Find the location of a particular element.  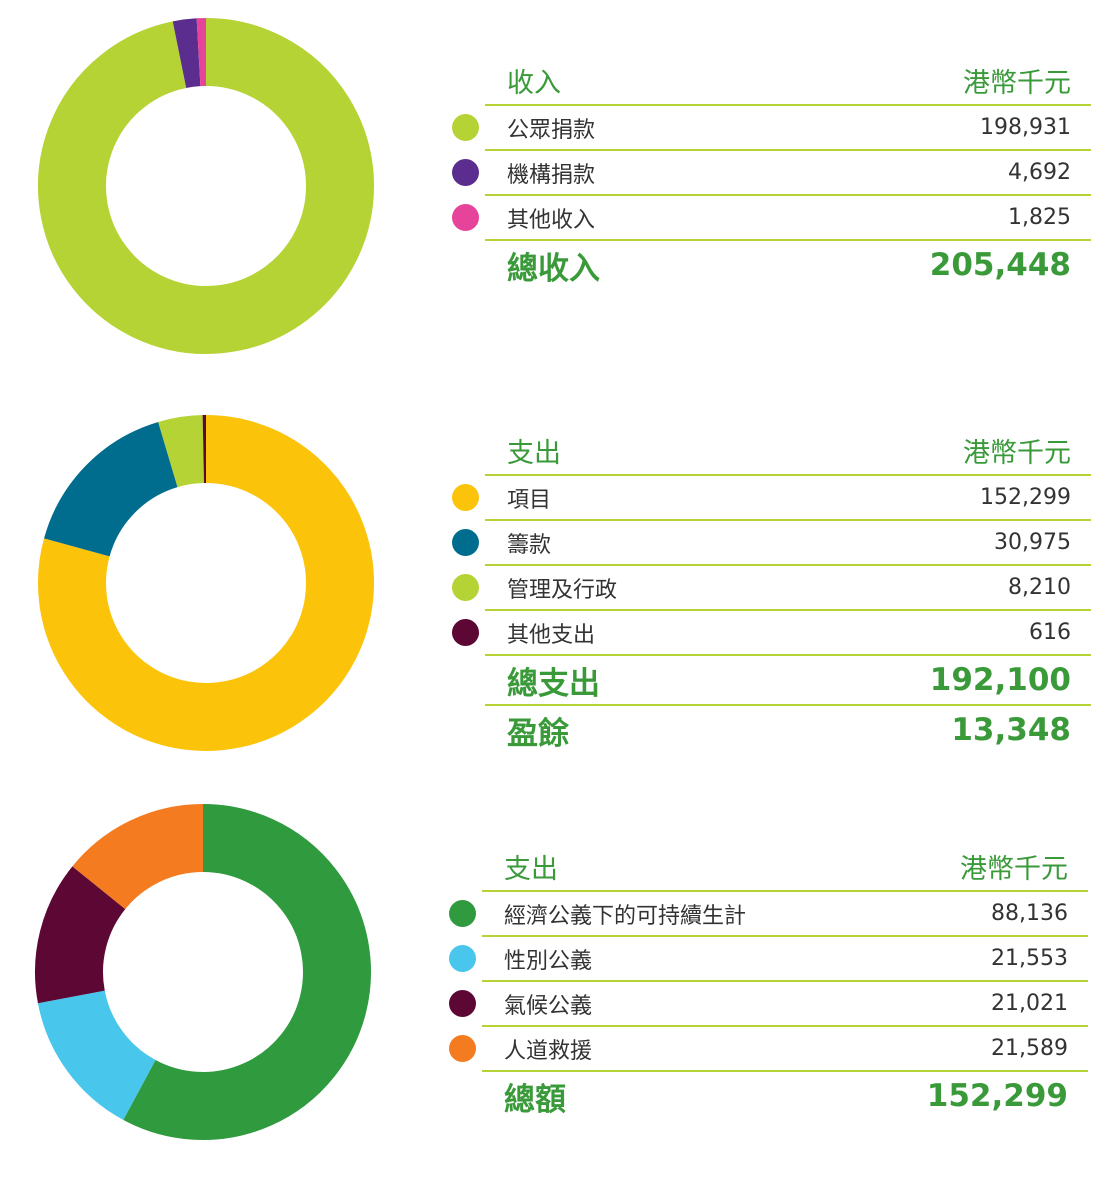

legend-value: 30,975 is located at coordinates (1032, 542).